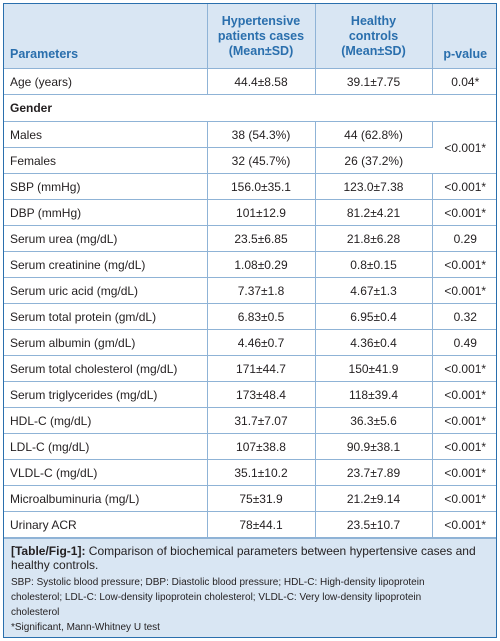  Describe the element at coordinates (374, 420) in the screenshot. I see `row-controls-value: 36.3±5.6` at that location.